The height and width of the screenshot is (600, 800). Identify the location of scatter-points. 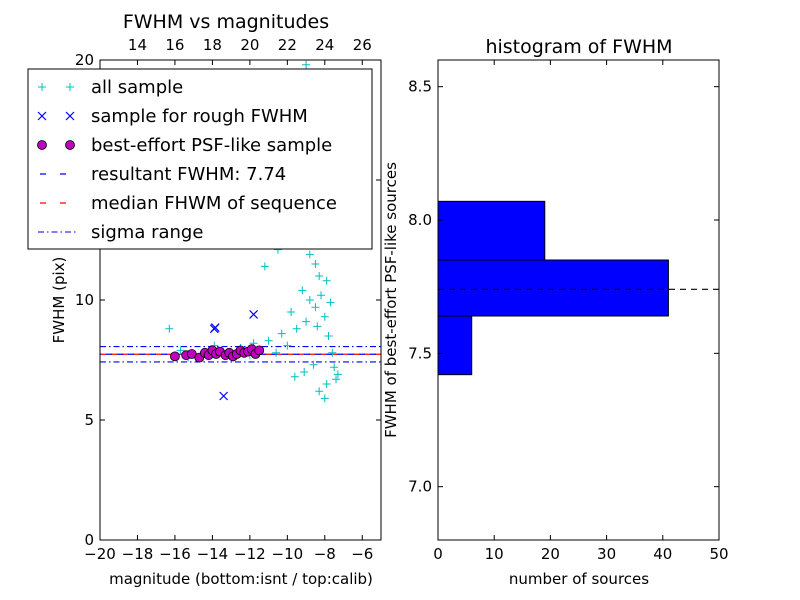
(253, 231).